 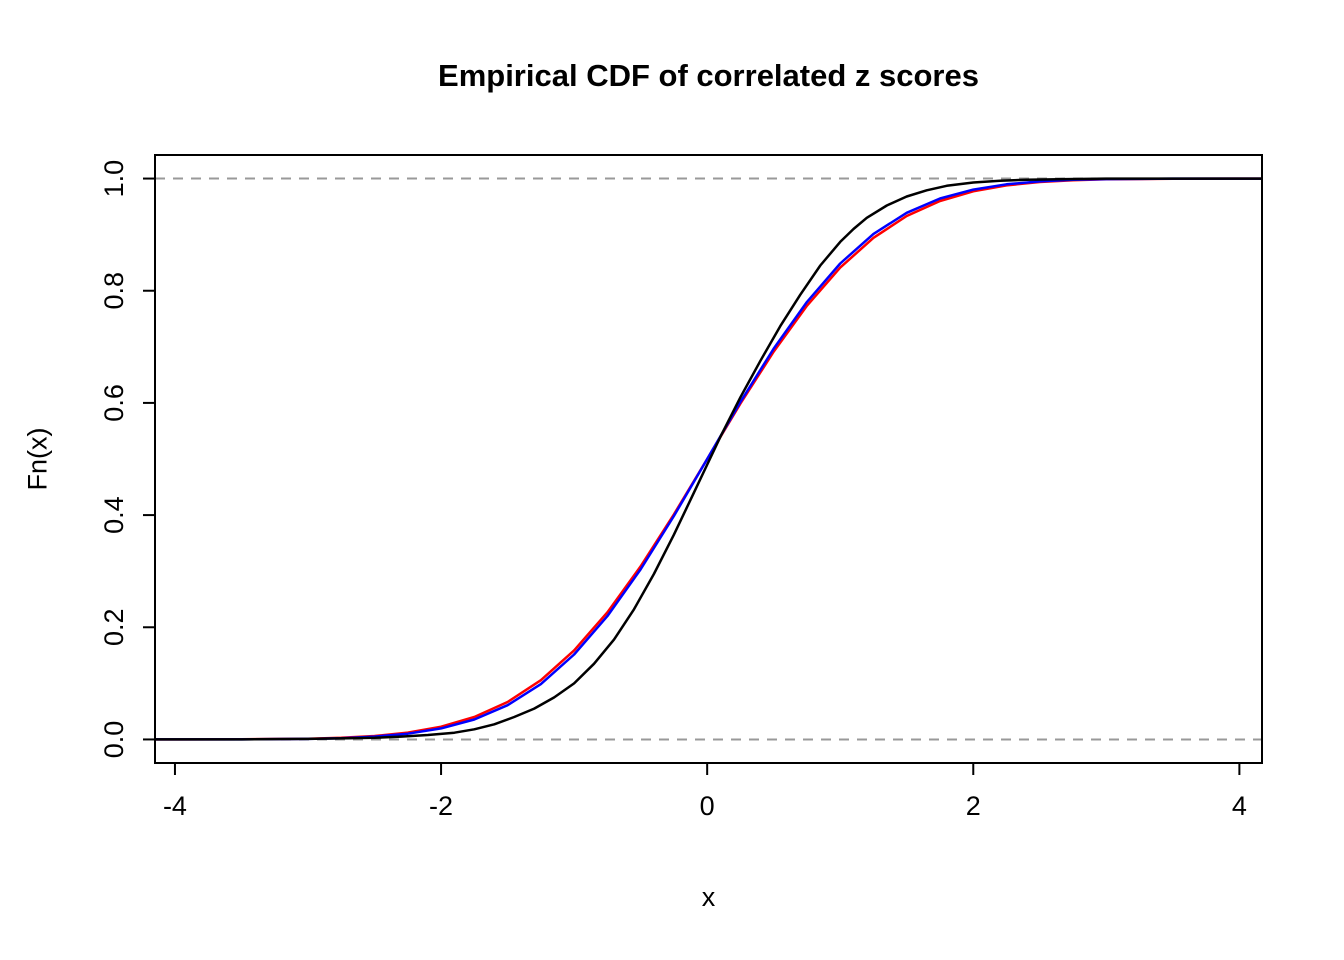 I want to click on y-tick-label: 1.0, so click(x=114, y=179).